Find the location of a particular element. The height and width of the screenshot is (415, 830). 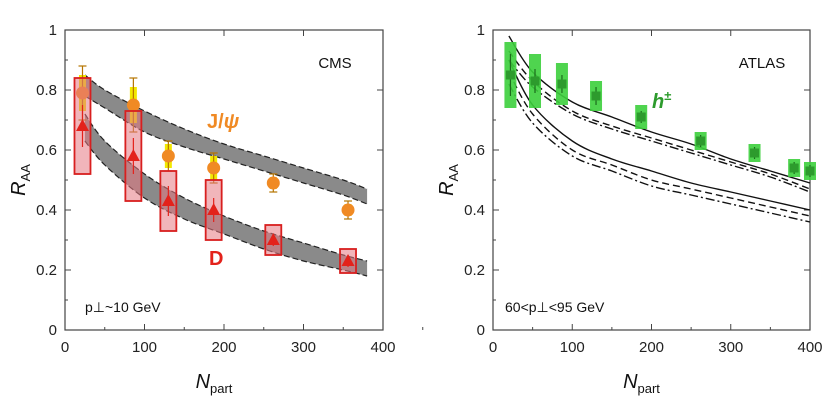

series-label-d: D is located at coordinates (216, 259).